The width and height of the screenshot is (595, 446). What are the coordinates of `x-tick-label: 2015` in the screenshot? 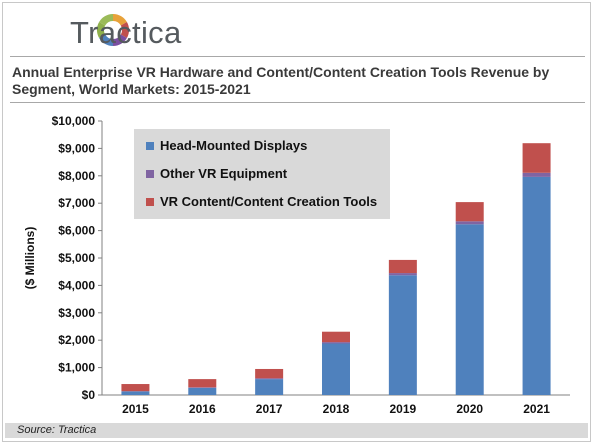 It's located at (135, 409).